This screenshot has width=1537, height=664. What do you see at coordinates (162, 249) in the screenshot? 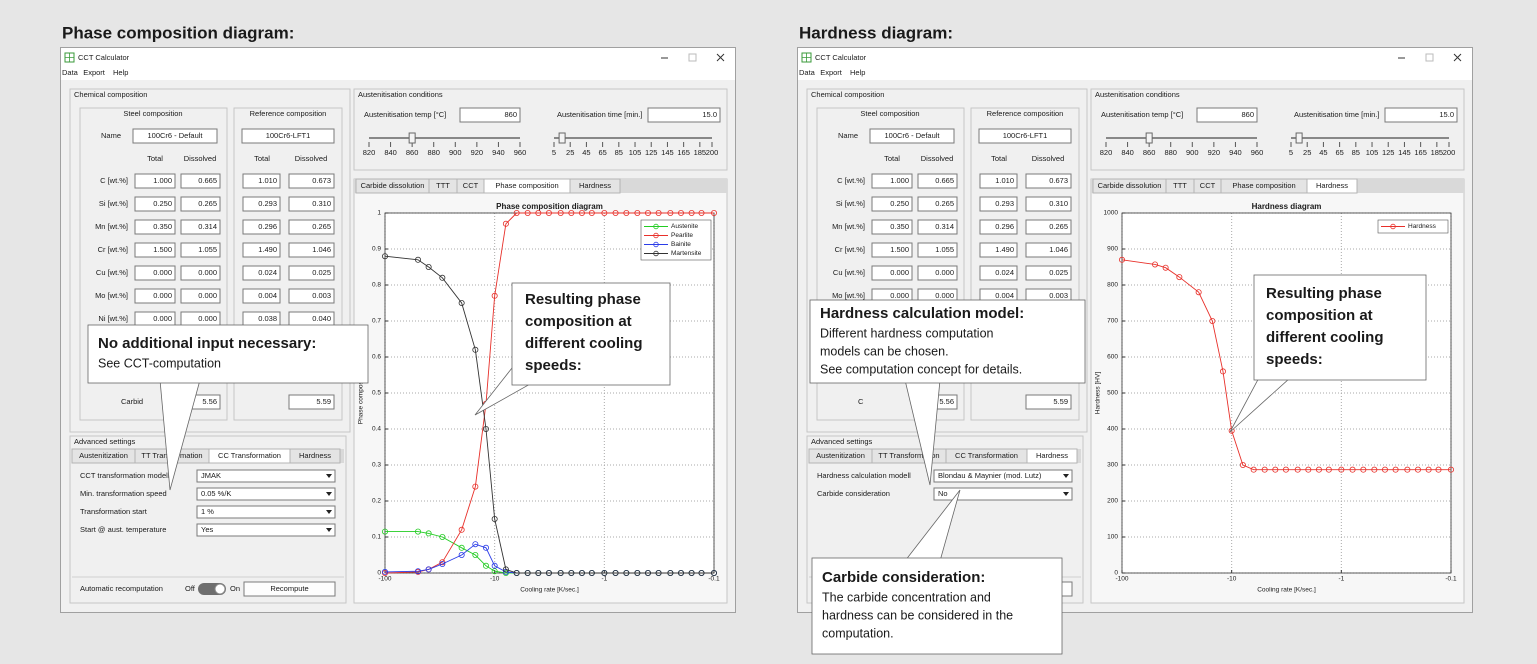
I see `field-value: 1.500` at bounding box center [162, 249].